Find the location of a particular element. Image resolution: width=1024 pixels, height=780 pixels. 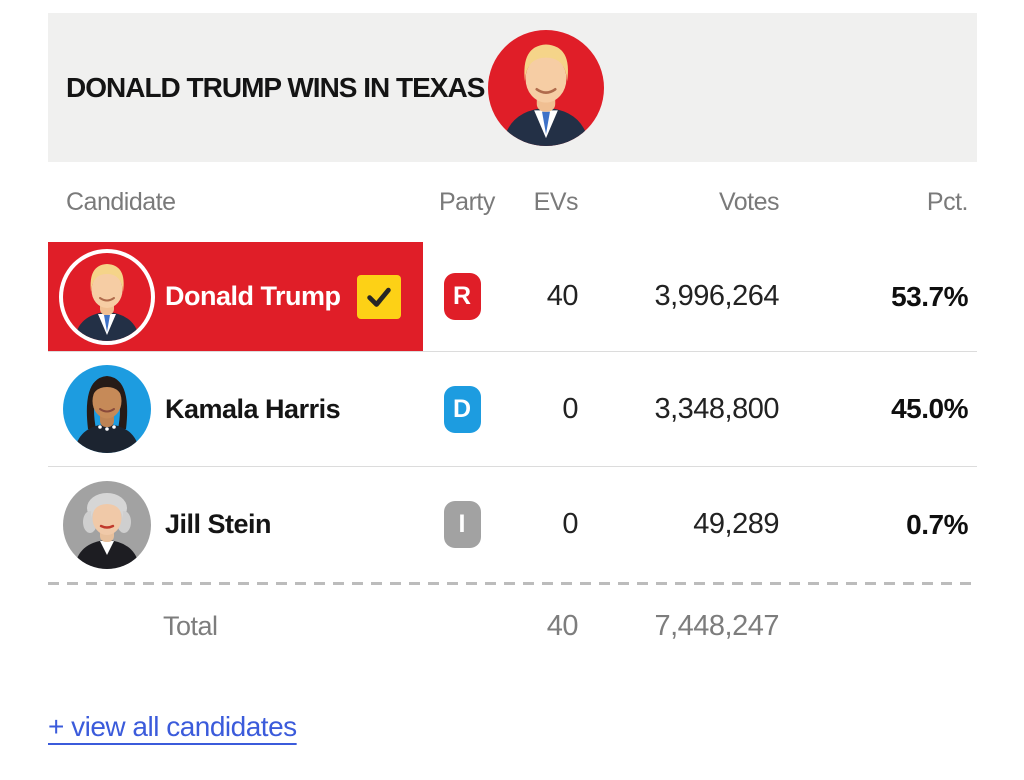

pct-value: 53.7% is located at coordinates (929, 296).